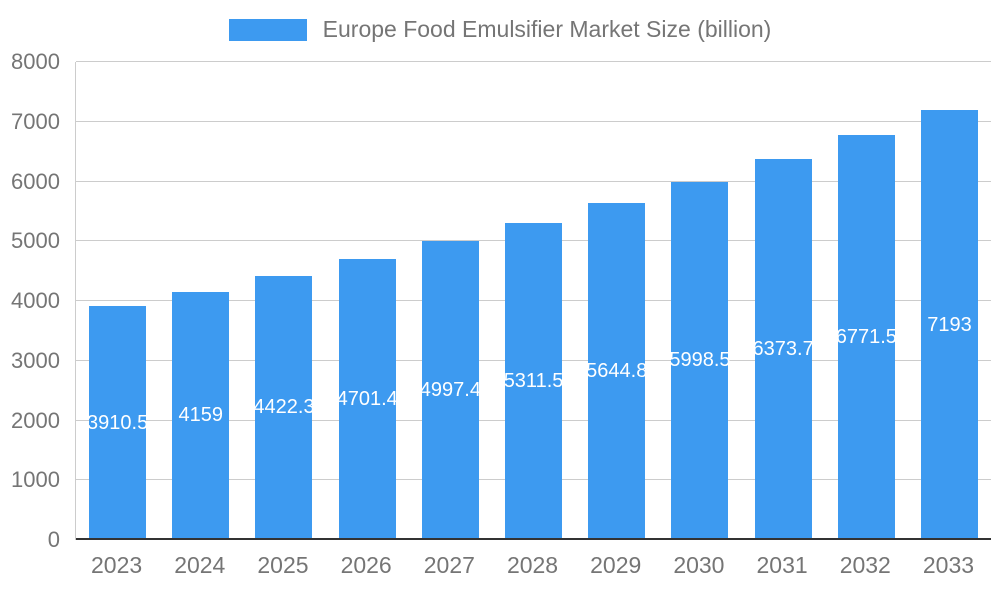  I want to click on bar-value-label: 5644.8, so click(617, 370).